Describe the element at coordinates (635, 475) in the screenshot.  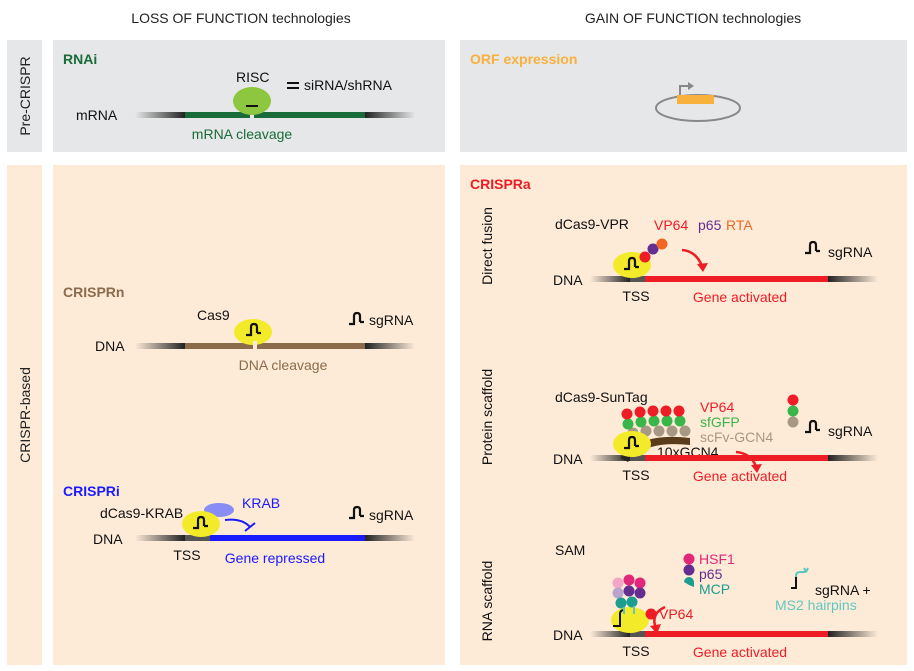
I see `suntag-tss-label: TSS` at that location.